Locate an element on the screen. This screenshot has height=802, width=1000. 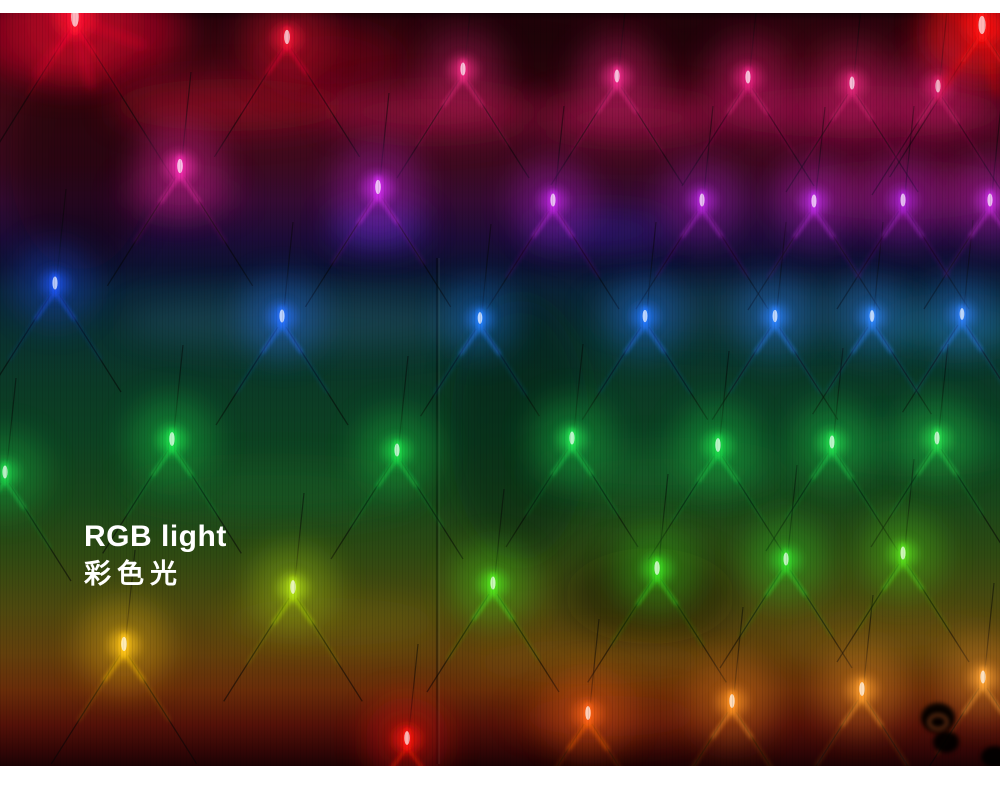
plug-ring-highlight is located at coordinates (938, 722).